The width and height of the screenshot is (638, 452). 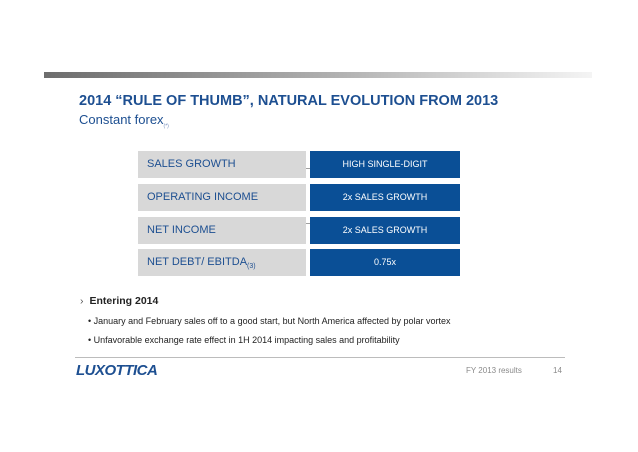 I want to click on subtitle-footnote: (*), so click(x=166, y=126).